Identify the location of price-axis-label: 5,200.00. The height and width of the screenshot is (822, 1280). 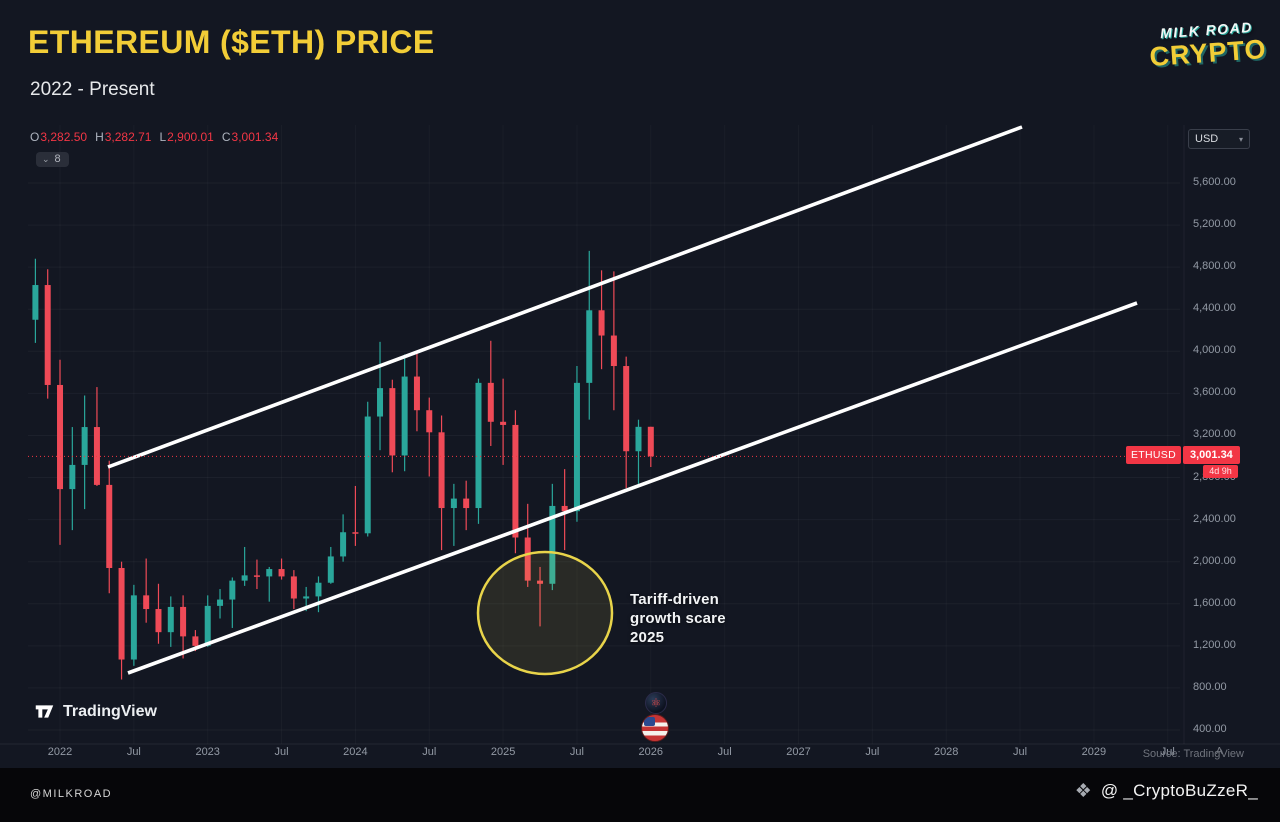
(1214, 224).